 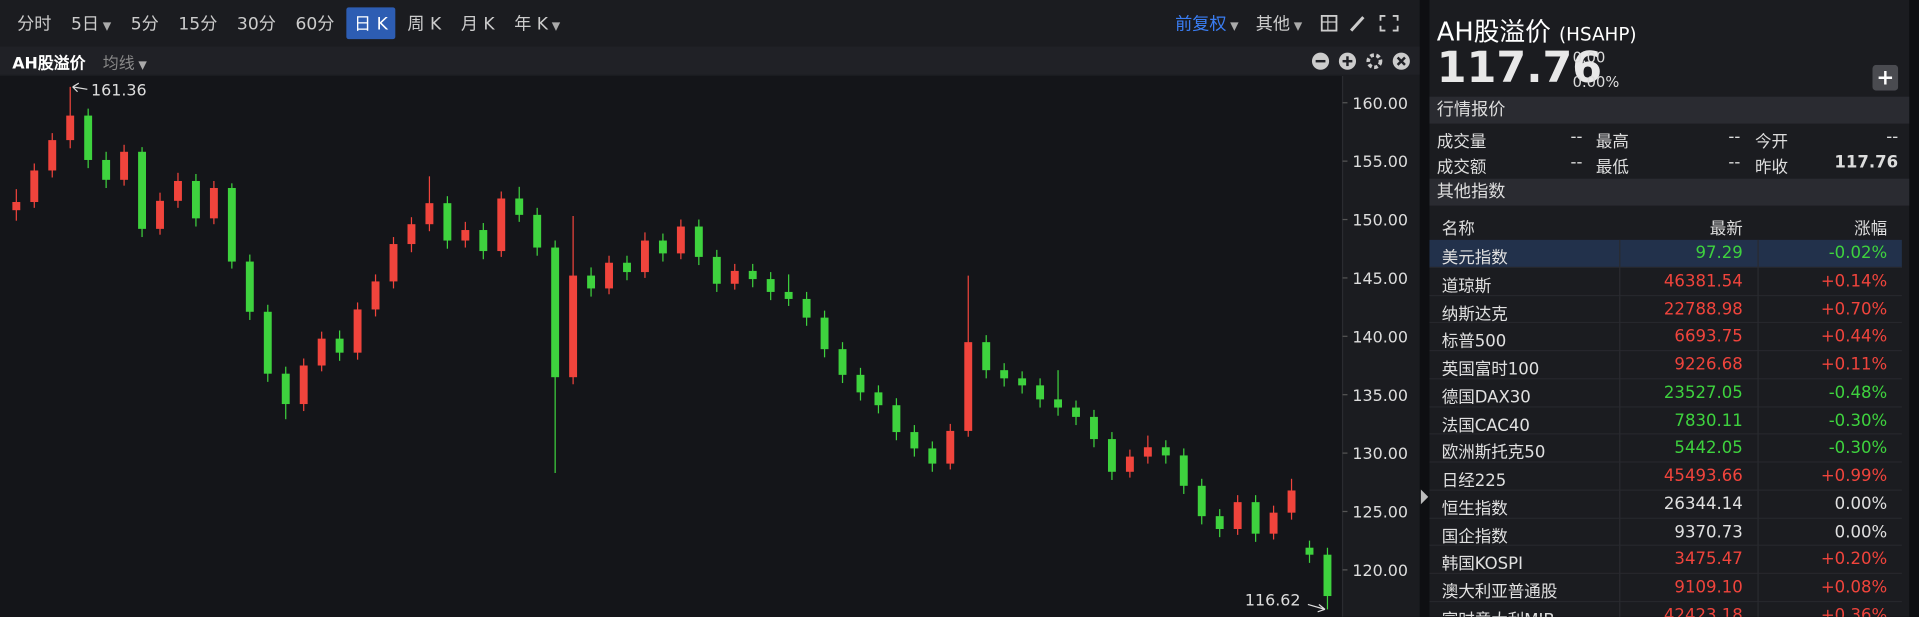 What do you see at coordinates (1466, 286) in the screenshot?
I see `index-name: 道琼斯` at bounding box center [1466, 286].